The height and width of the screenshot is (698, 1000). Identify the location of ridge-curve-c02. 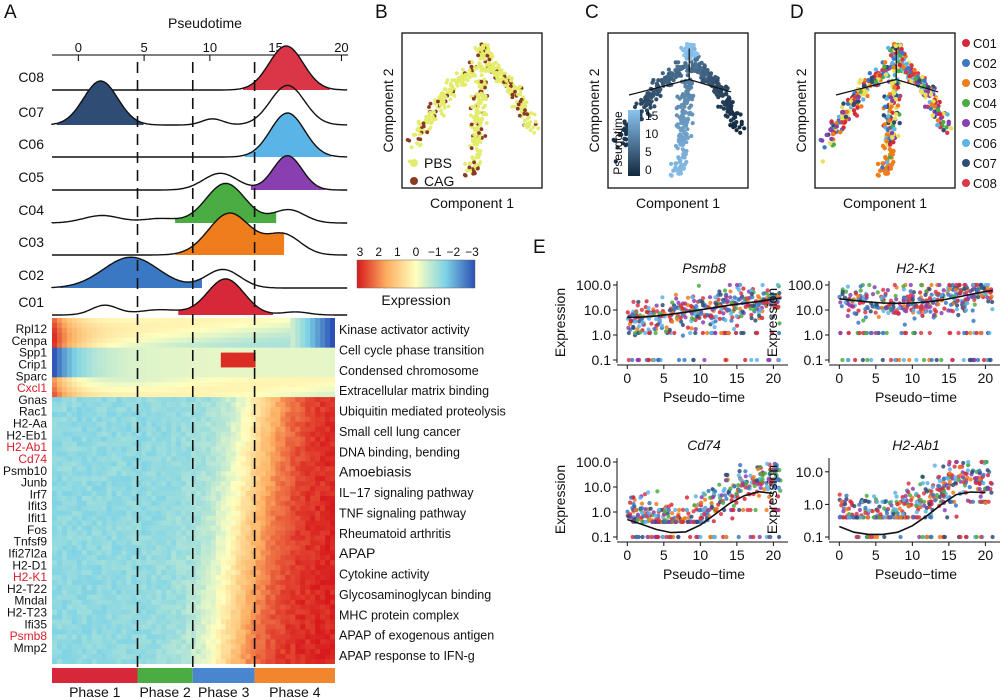
(199, 272).